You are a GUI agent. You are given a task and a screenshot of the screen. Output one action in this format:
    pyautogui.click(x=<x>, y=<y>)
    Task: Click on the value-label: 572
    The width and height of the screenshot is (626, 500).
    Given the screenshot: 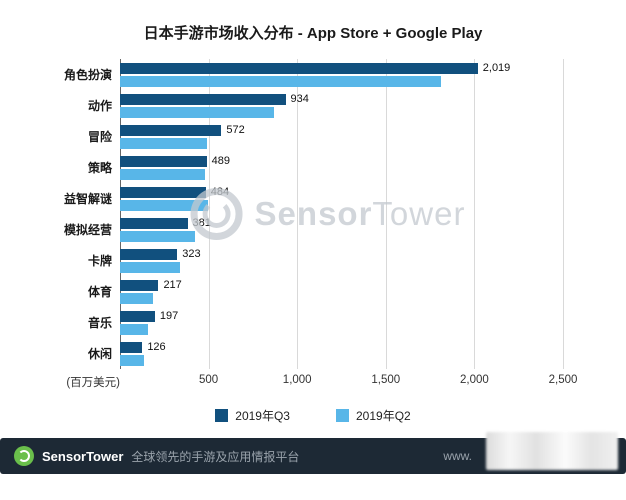 What is the action you would take?
    pyautogui.click(x=235, y=130)
    